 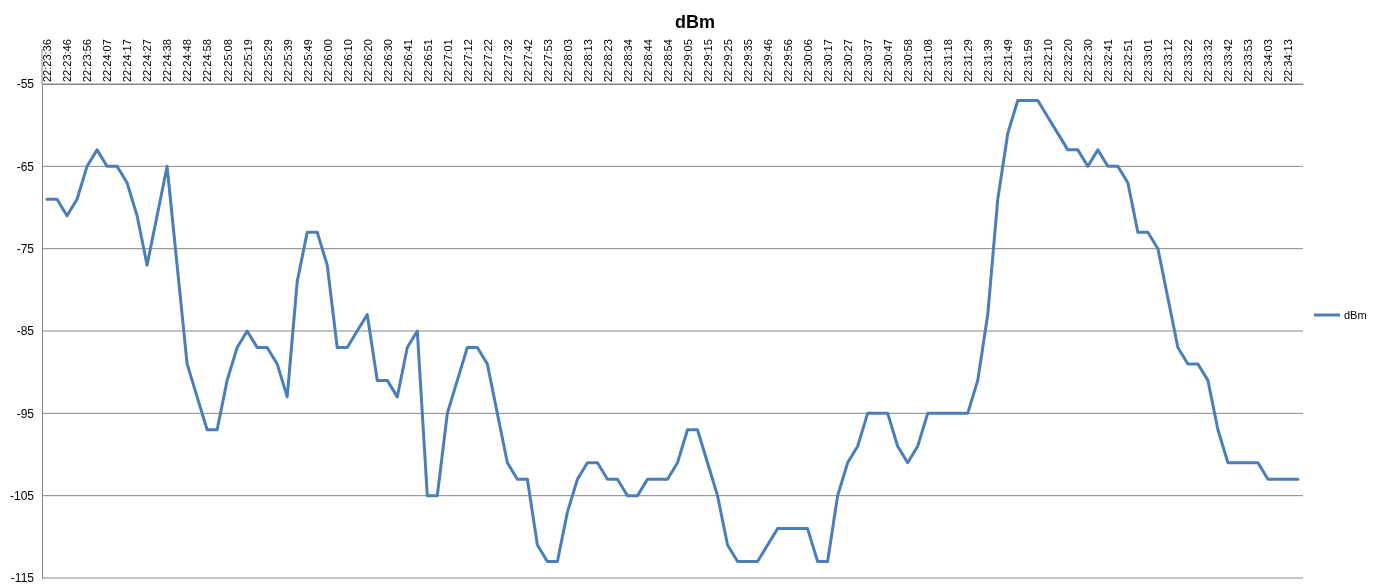 What do you see at coordinates (607, 60) in the screenshot?
I see `x-tick-label: 22:28:23` at bounding box center [607, 60].